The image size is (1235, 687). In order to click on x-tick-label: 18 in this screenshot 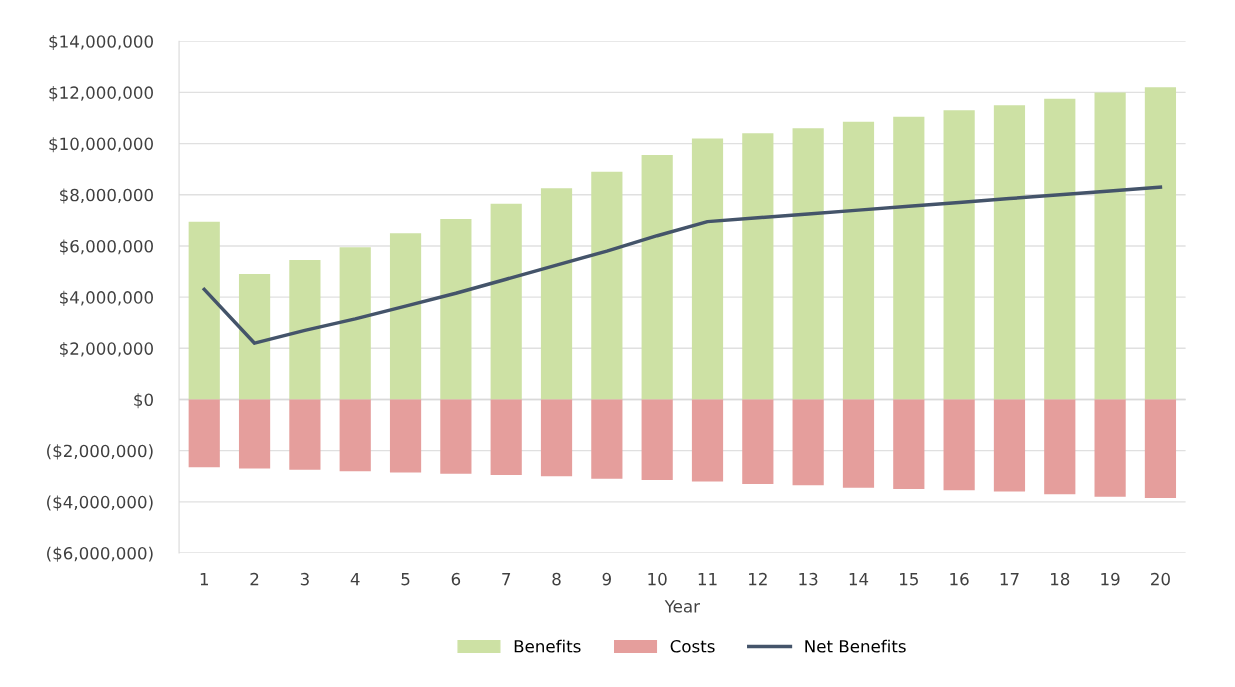, I will do `click(1060, 579)`.